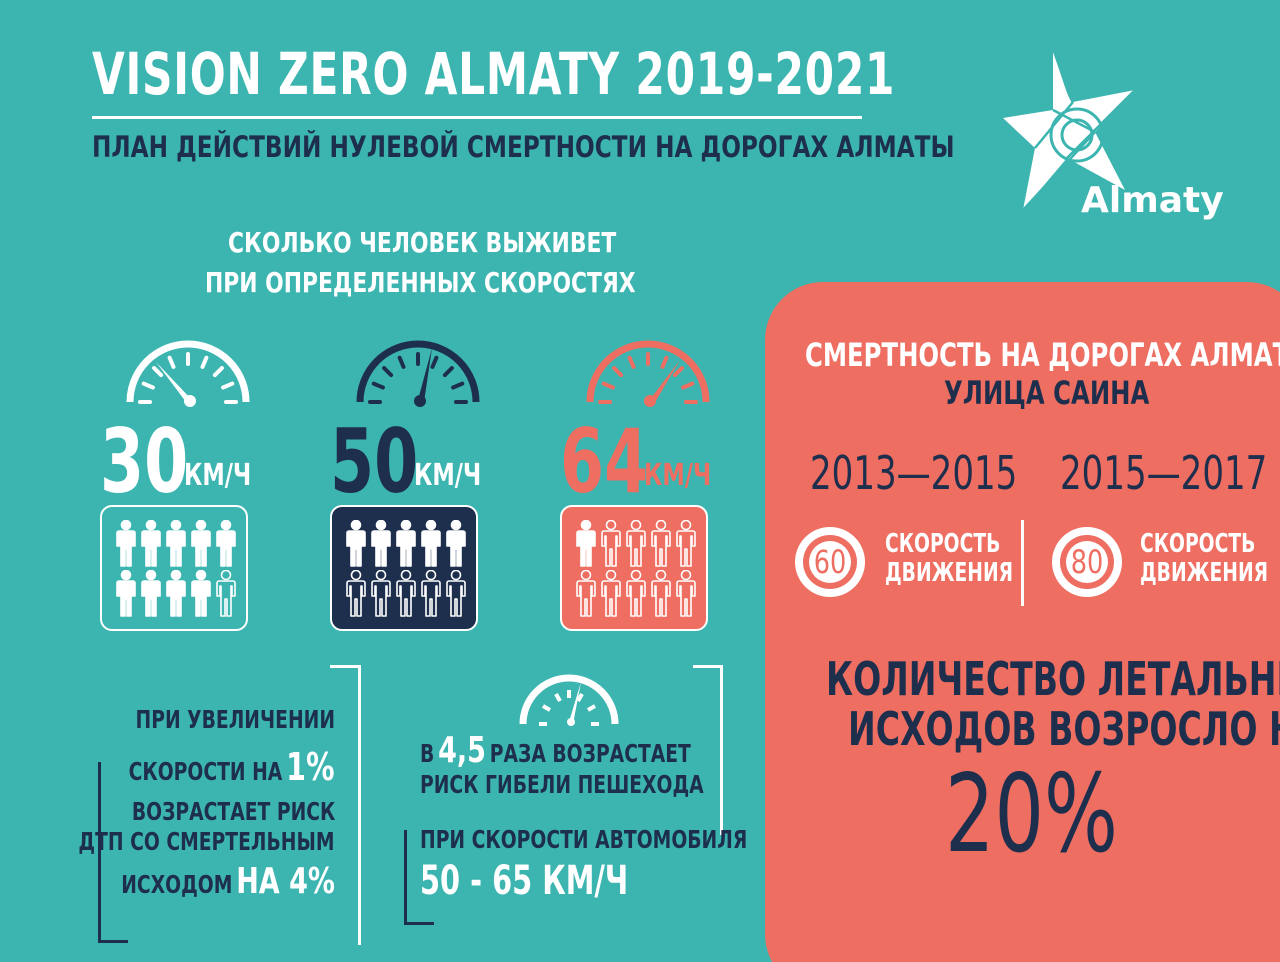 This screenshot has width=1280, height=962. I want to click on speed-limit-value-60: 60, so click(830, 562).